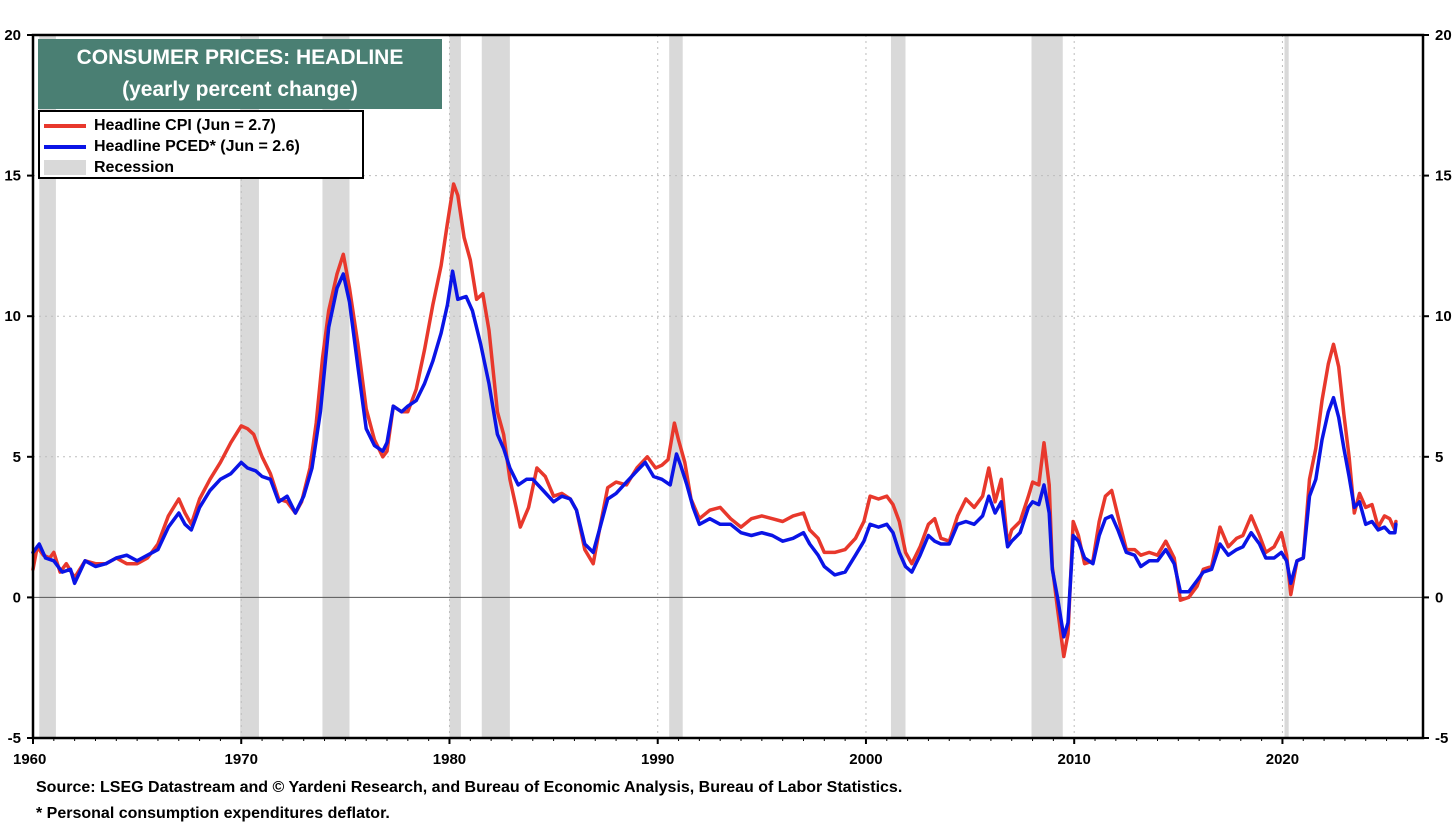 The image size is (1456, 832). What do you see at coordinates (12, 176) in the screenshot?
I see `y-tick-label-left: 15` at bounding box center [12, 176].